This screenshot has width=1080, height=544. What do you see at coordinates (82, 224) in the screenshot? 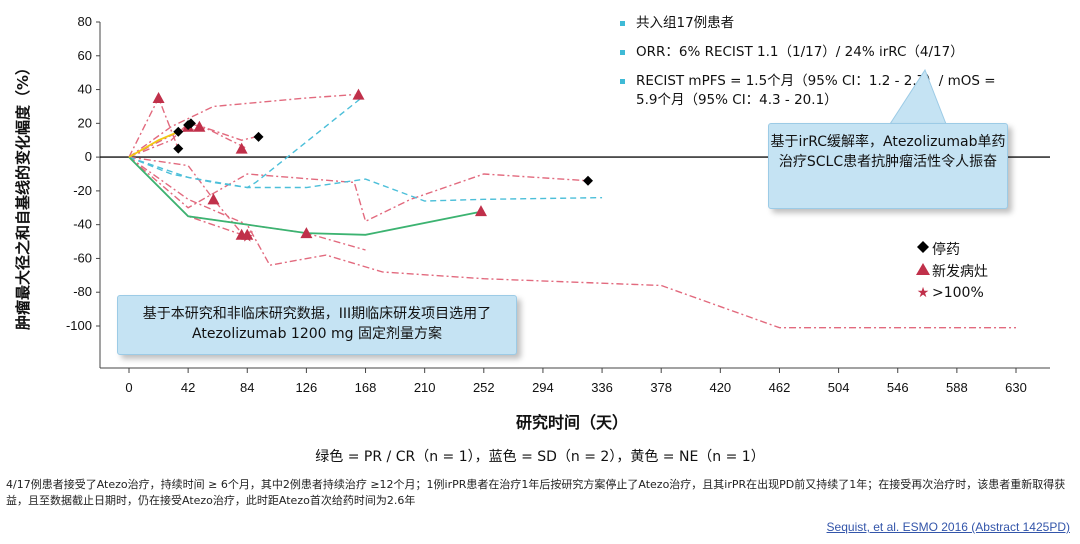
I see `y-tick-label: -40` at bounding box center [82, 224].